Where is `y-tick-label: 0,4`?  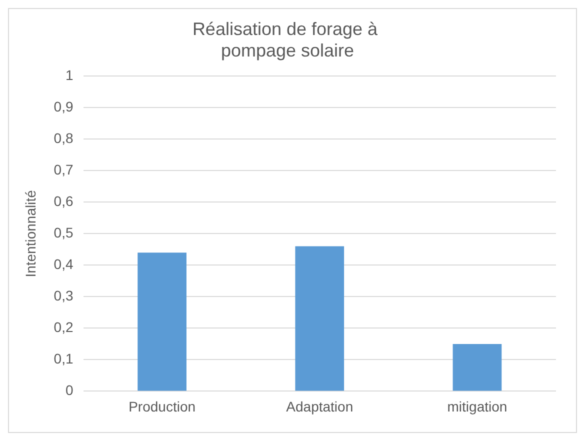
y-tick-label: 0,4 is located at coordinates (64, 264).